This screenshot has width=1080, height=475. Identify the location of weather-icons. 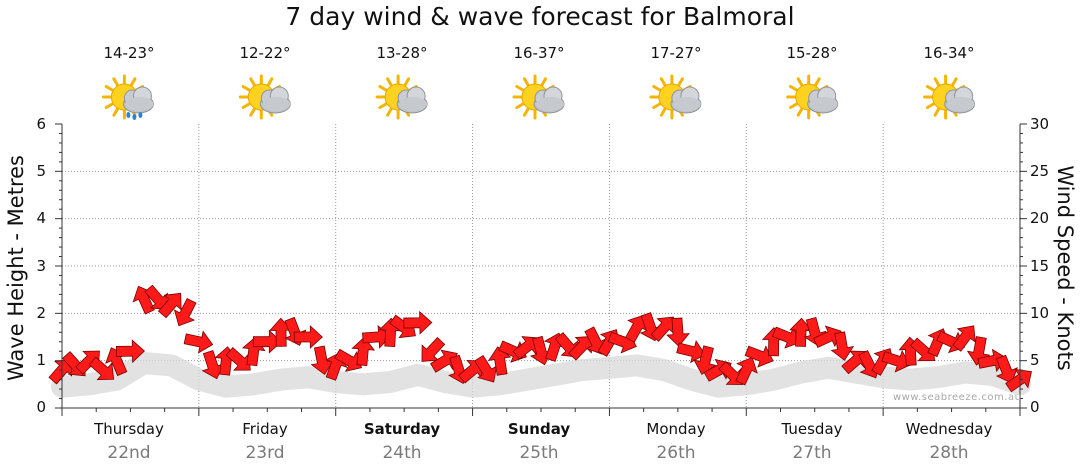
(538, 97).